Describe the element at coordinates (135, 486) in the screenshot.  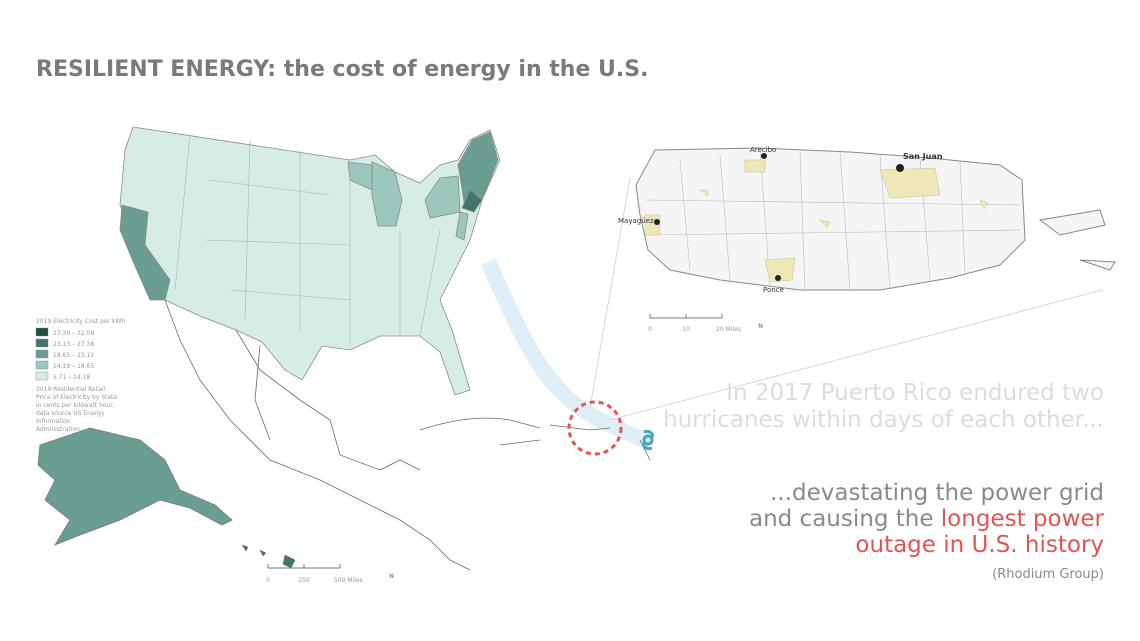
I see `alaska` at that location.